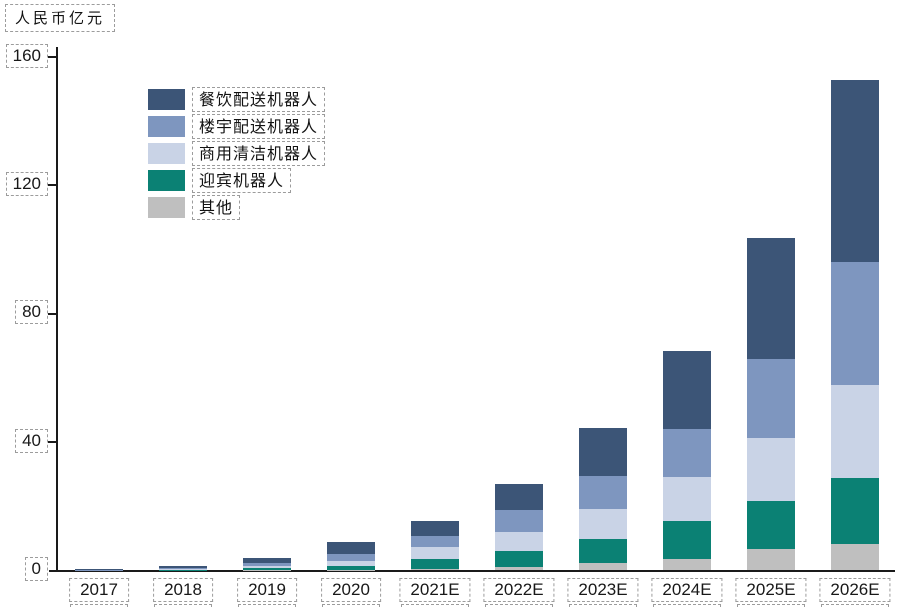  Describe the element at coordinates (267, 590) in the screenshot. I see `x-axis-label: 2019` at that location.